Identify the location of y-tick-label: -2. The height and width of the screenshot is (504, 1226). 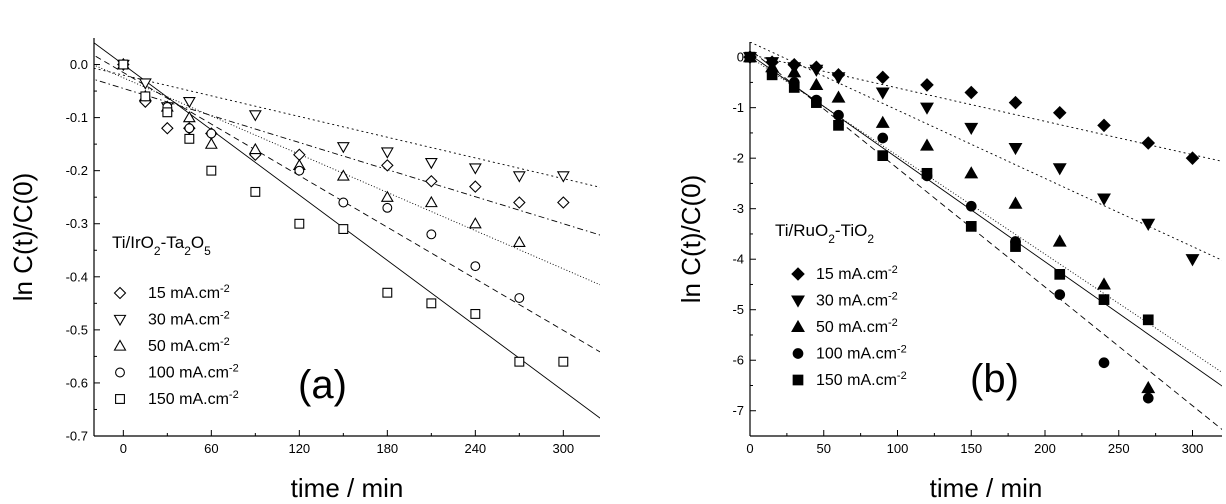
(738, 158).